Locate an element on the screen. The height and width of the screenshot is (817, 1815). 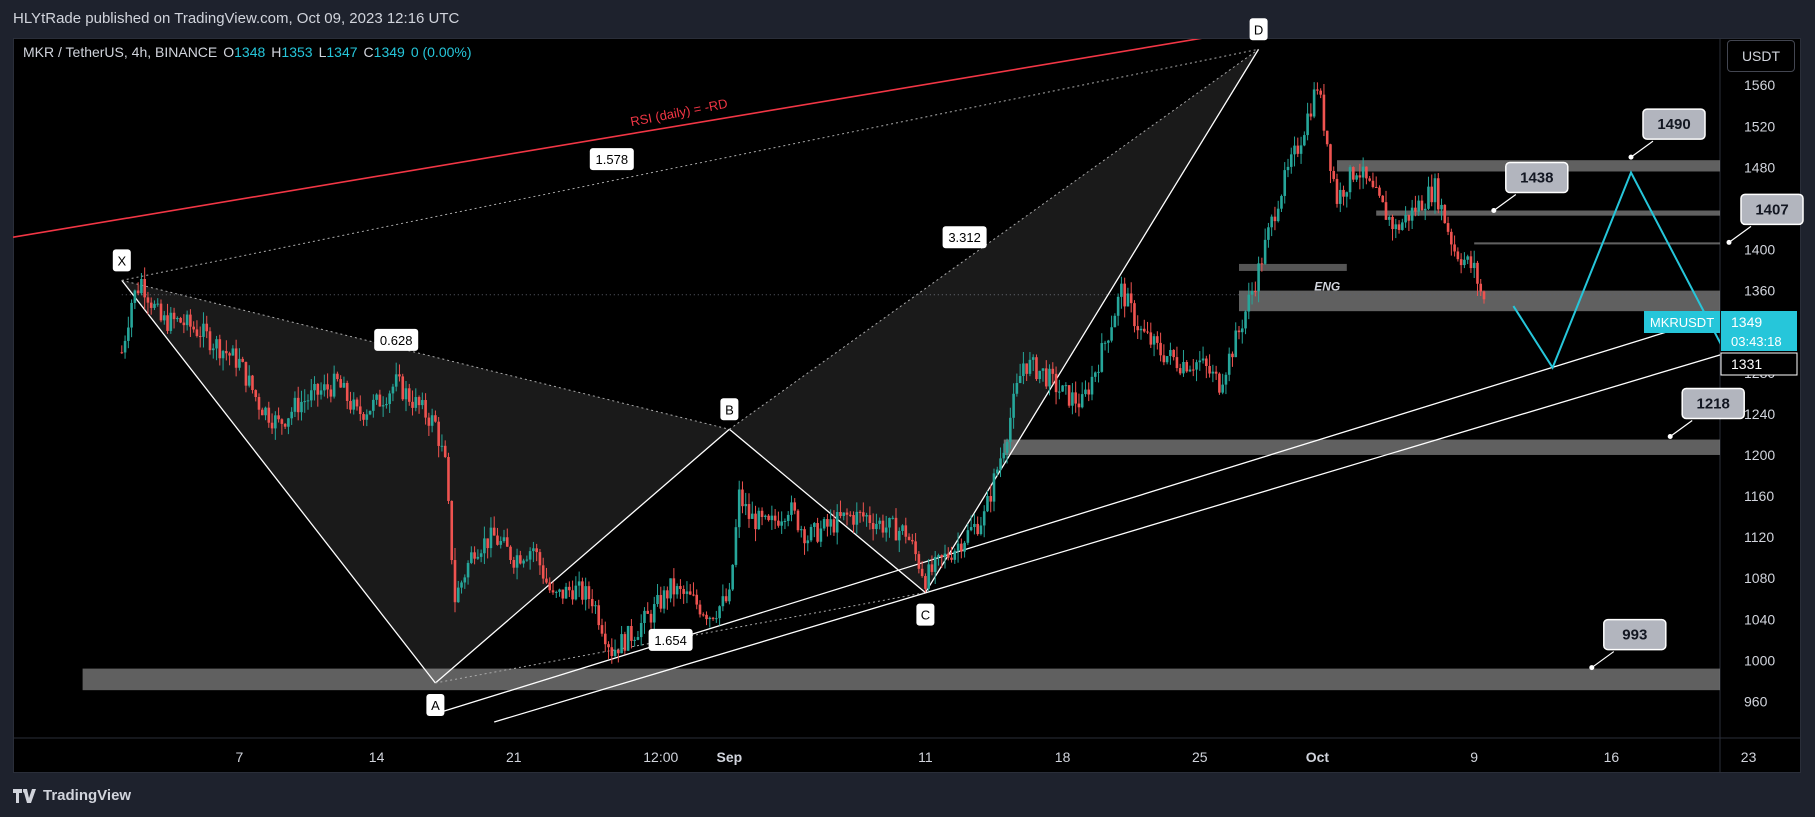
open-value: 1348 is located at coordinates (250, 52).